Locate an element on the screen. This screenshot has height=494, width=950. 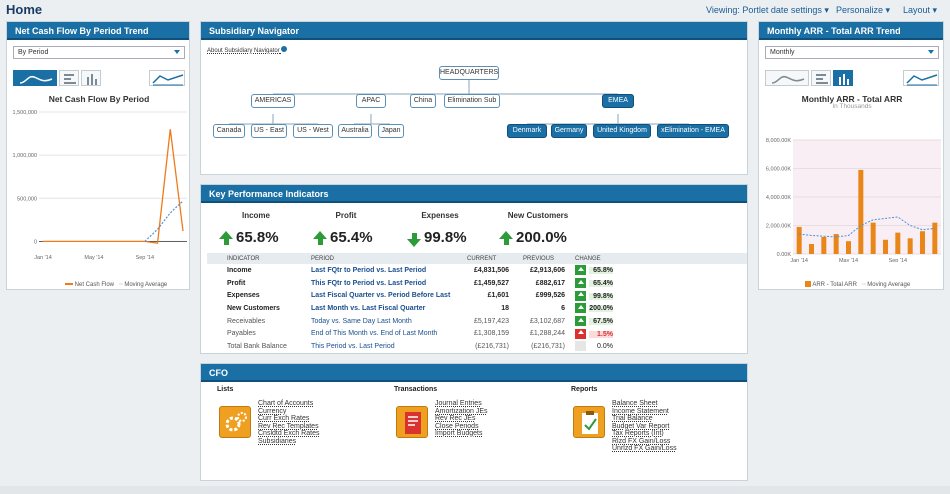
period-cell: Last FQtr to Period vs. Last Period is located at coordinates (369, 270).